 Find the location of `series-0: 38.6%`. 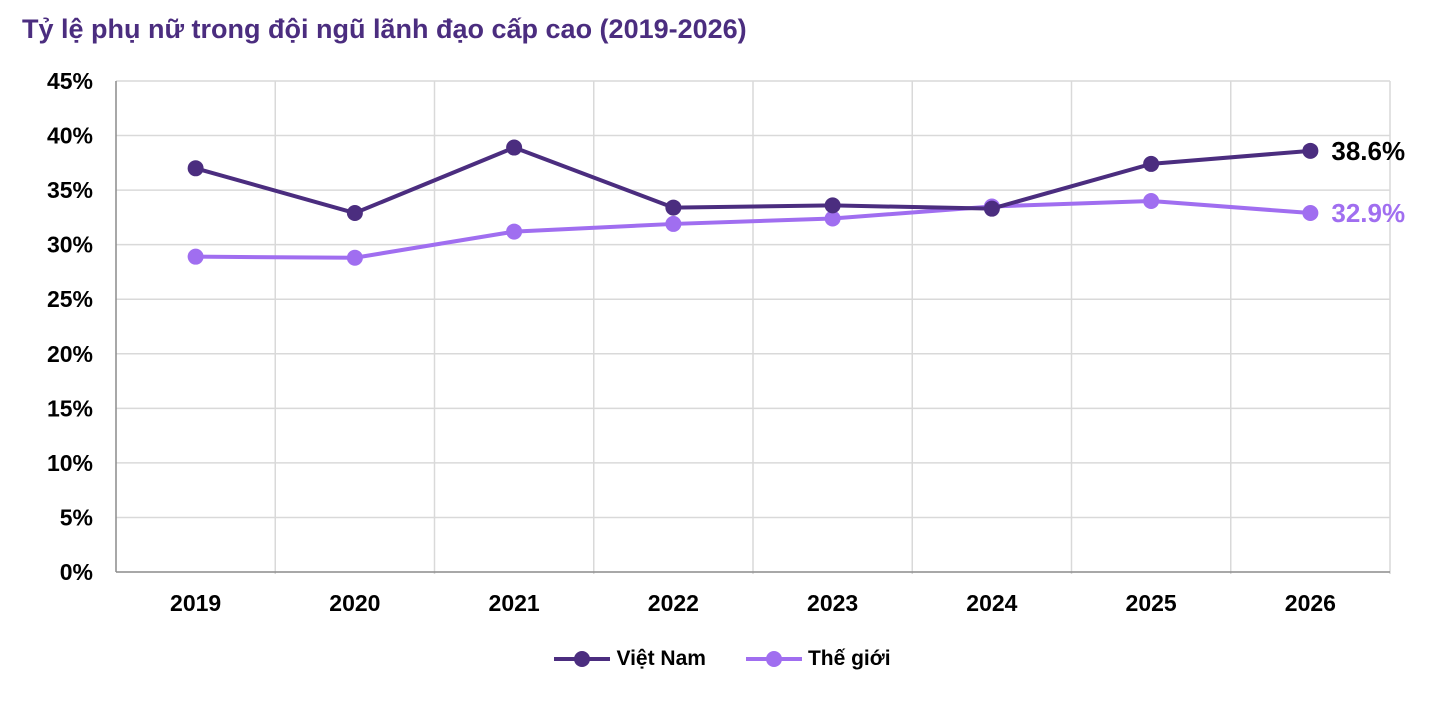

series-0: 38.6% is located at coordinates (796, 179).